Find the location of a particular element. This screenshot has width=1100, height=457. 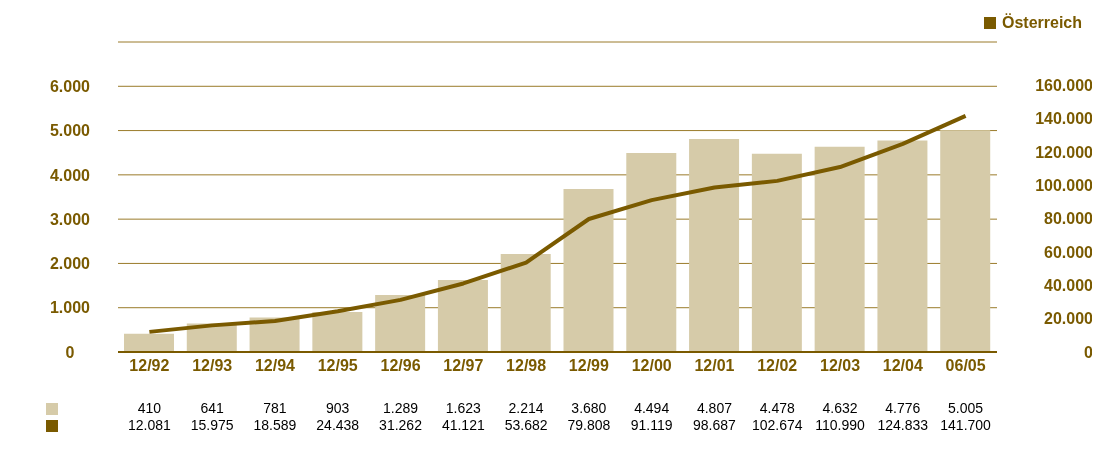

data-label: 410 is located at coordinates (149, 408).